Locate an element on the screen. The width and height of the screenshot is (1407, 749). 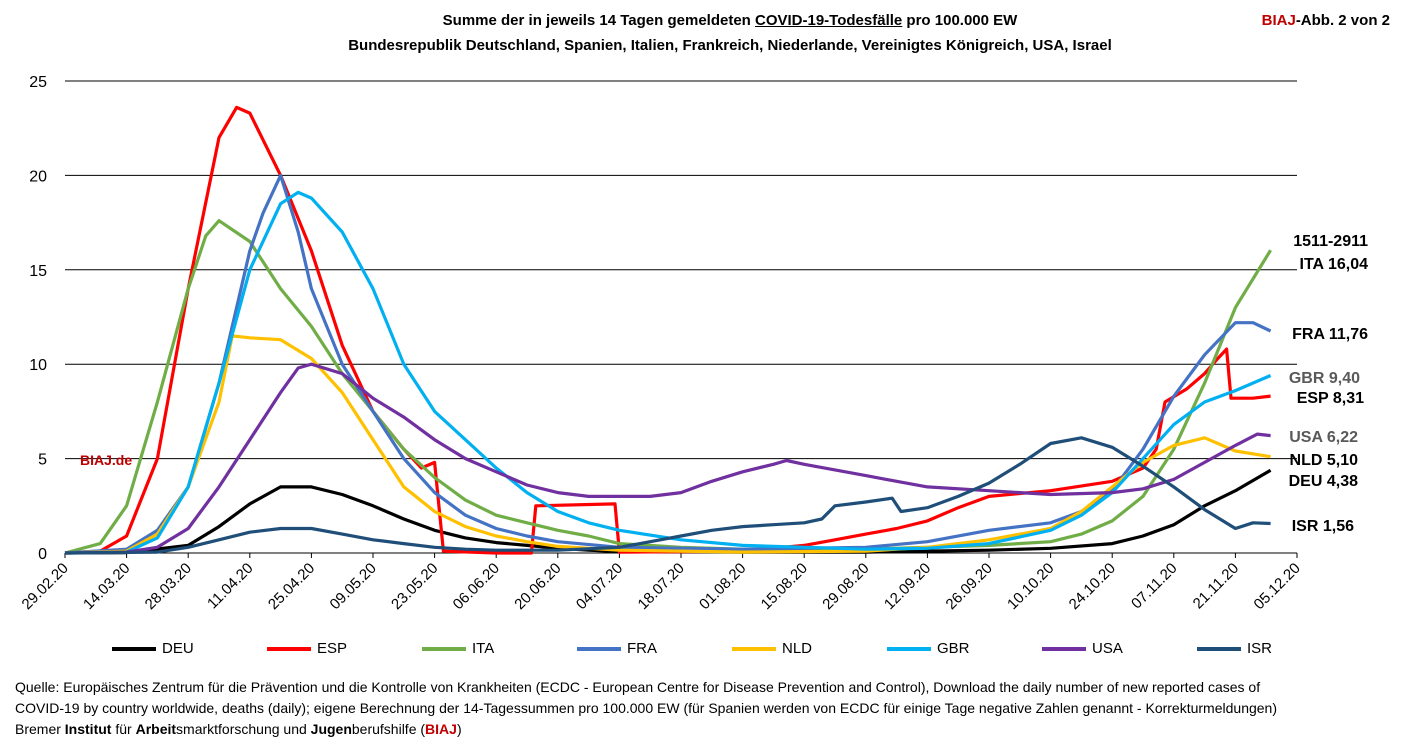
title-underlined-term: COVID-19-Todesfälle is located at coordinates (829, 20).